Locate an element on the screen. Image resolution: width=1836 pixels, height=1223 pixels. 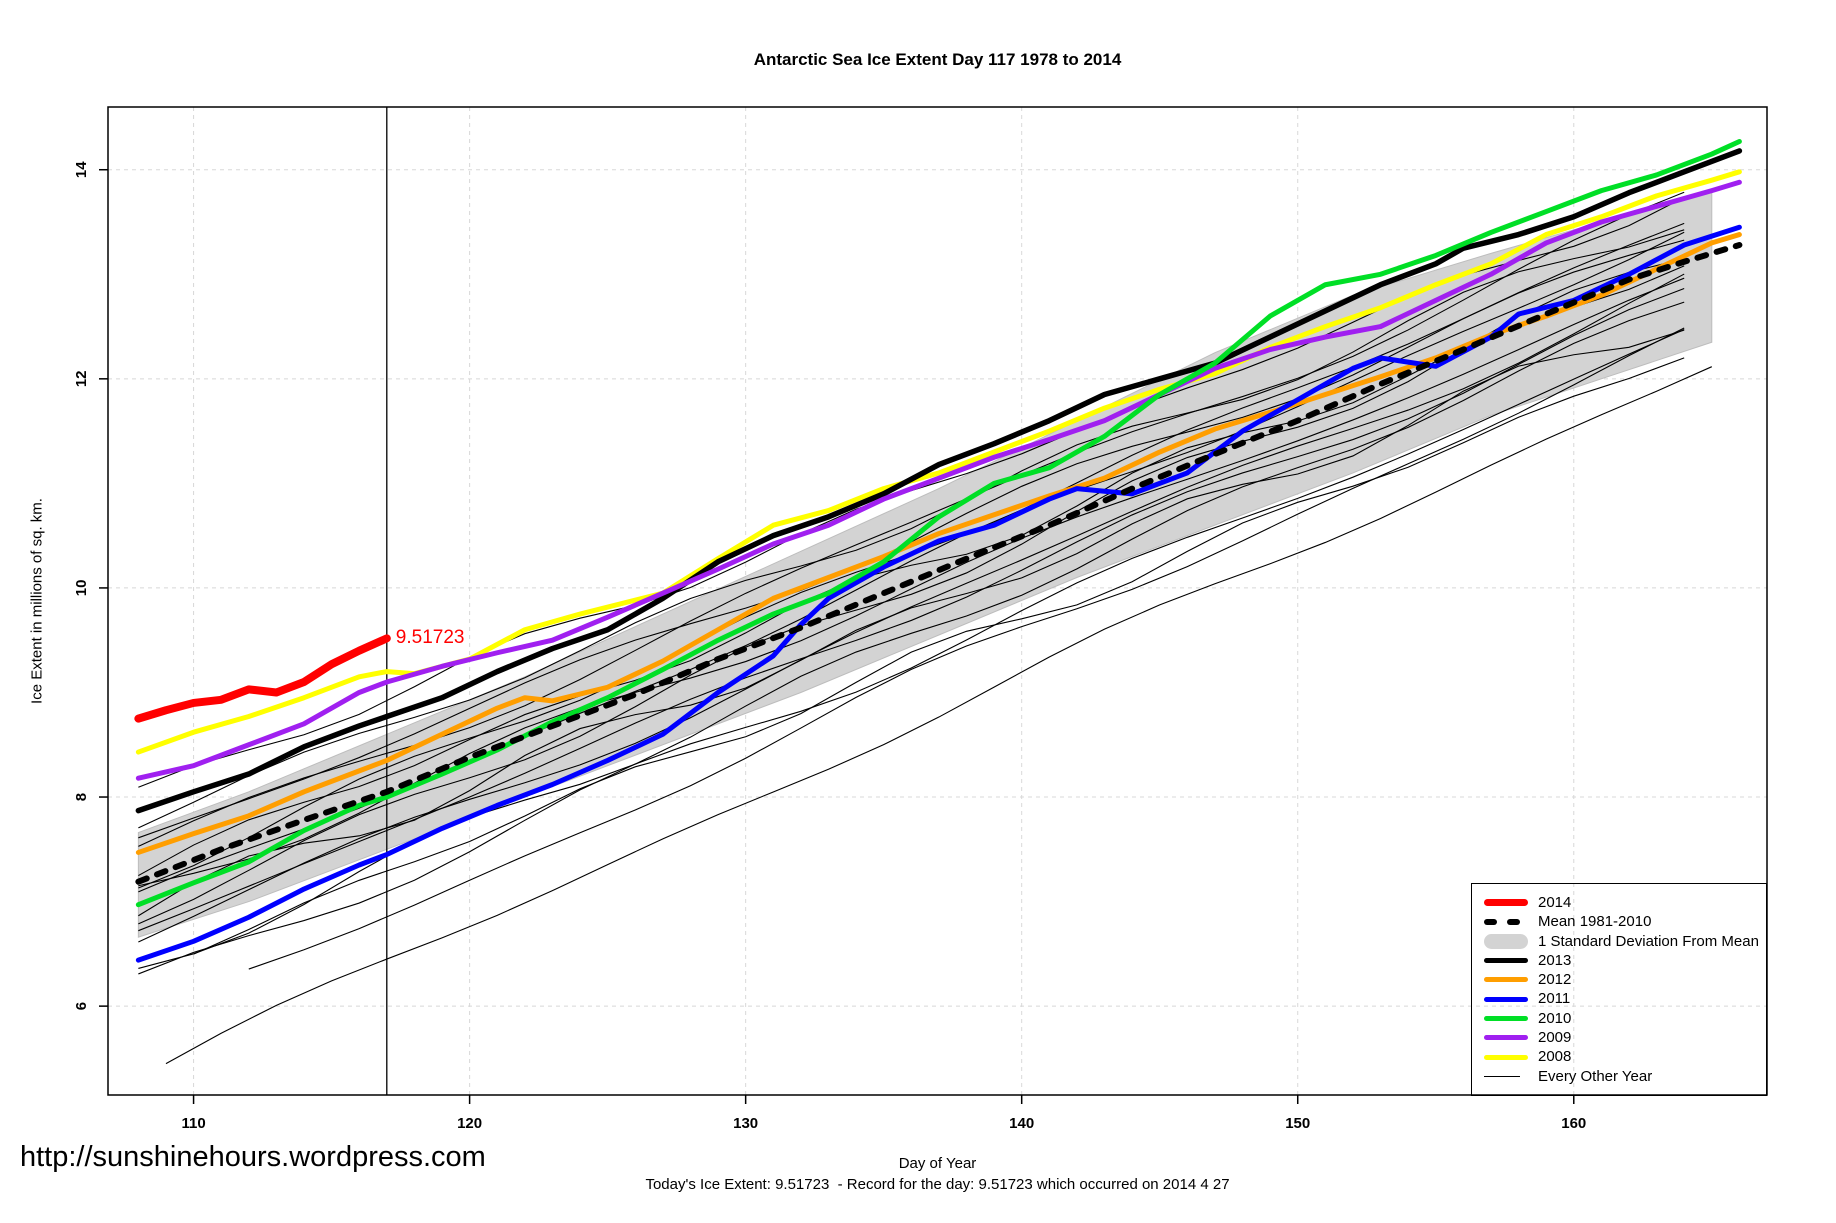
y-tick-label: 12 is located at coordinates (81, 378).